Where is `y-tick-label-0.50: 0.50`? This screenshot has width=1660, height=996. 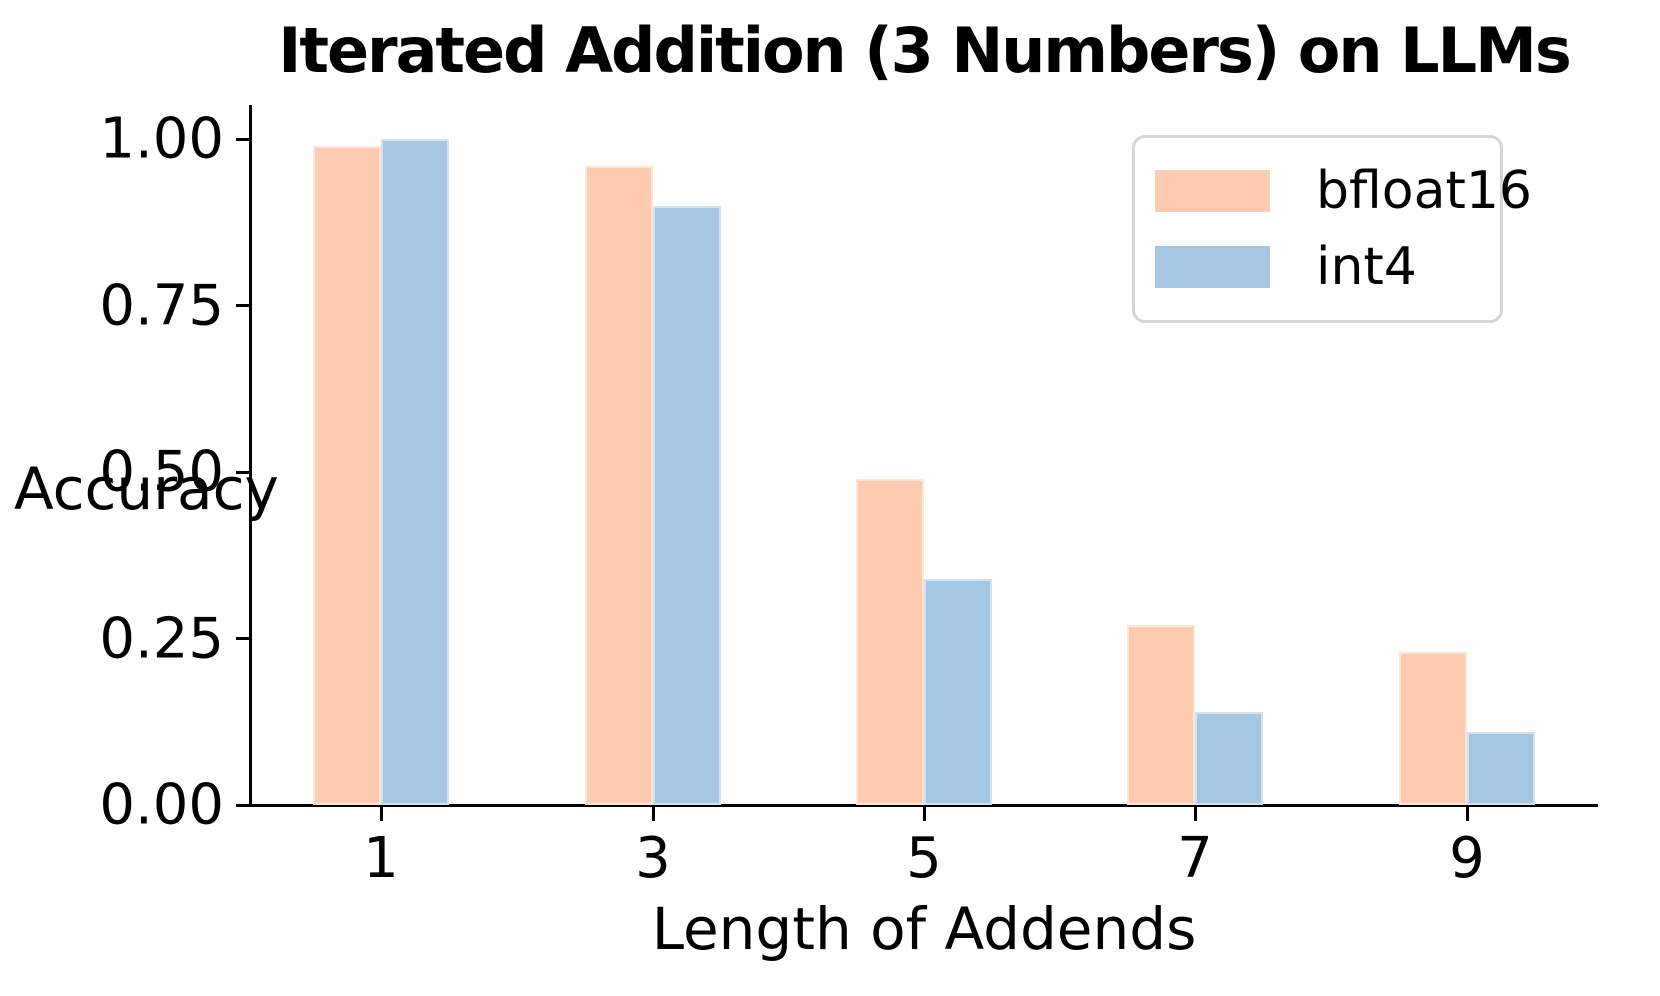 y-tick-label-0.50: 0.50 is located at coordinates (161, 472).